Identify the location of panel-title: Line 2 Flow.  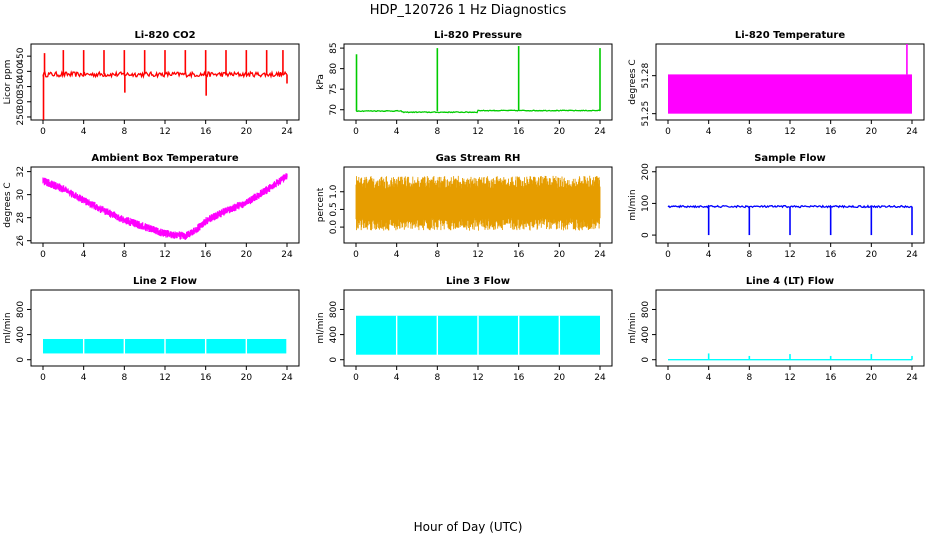
(165, 281).